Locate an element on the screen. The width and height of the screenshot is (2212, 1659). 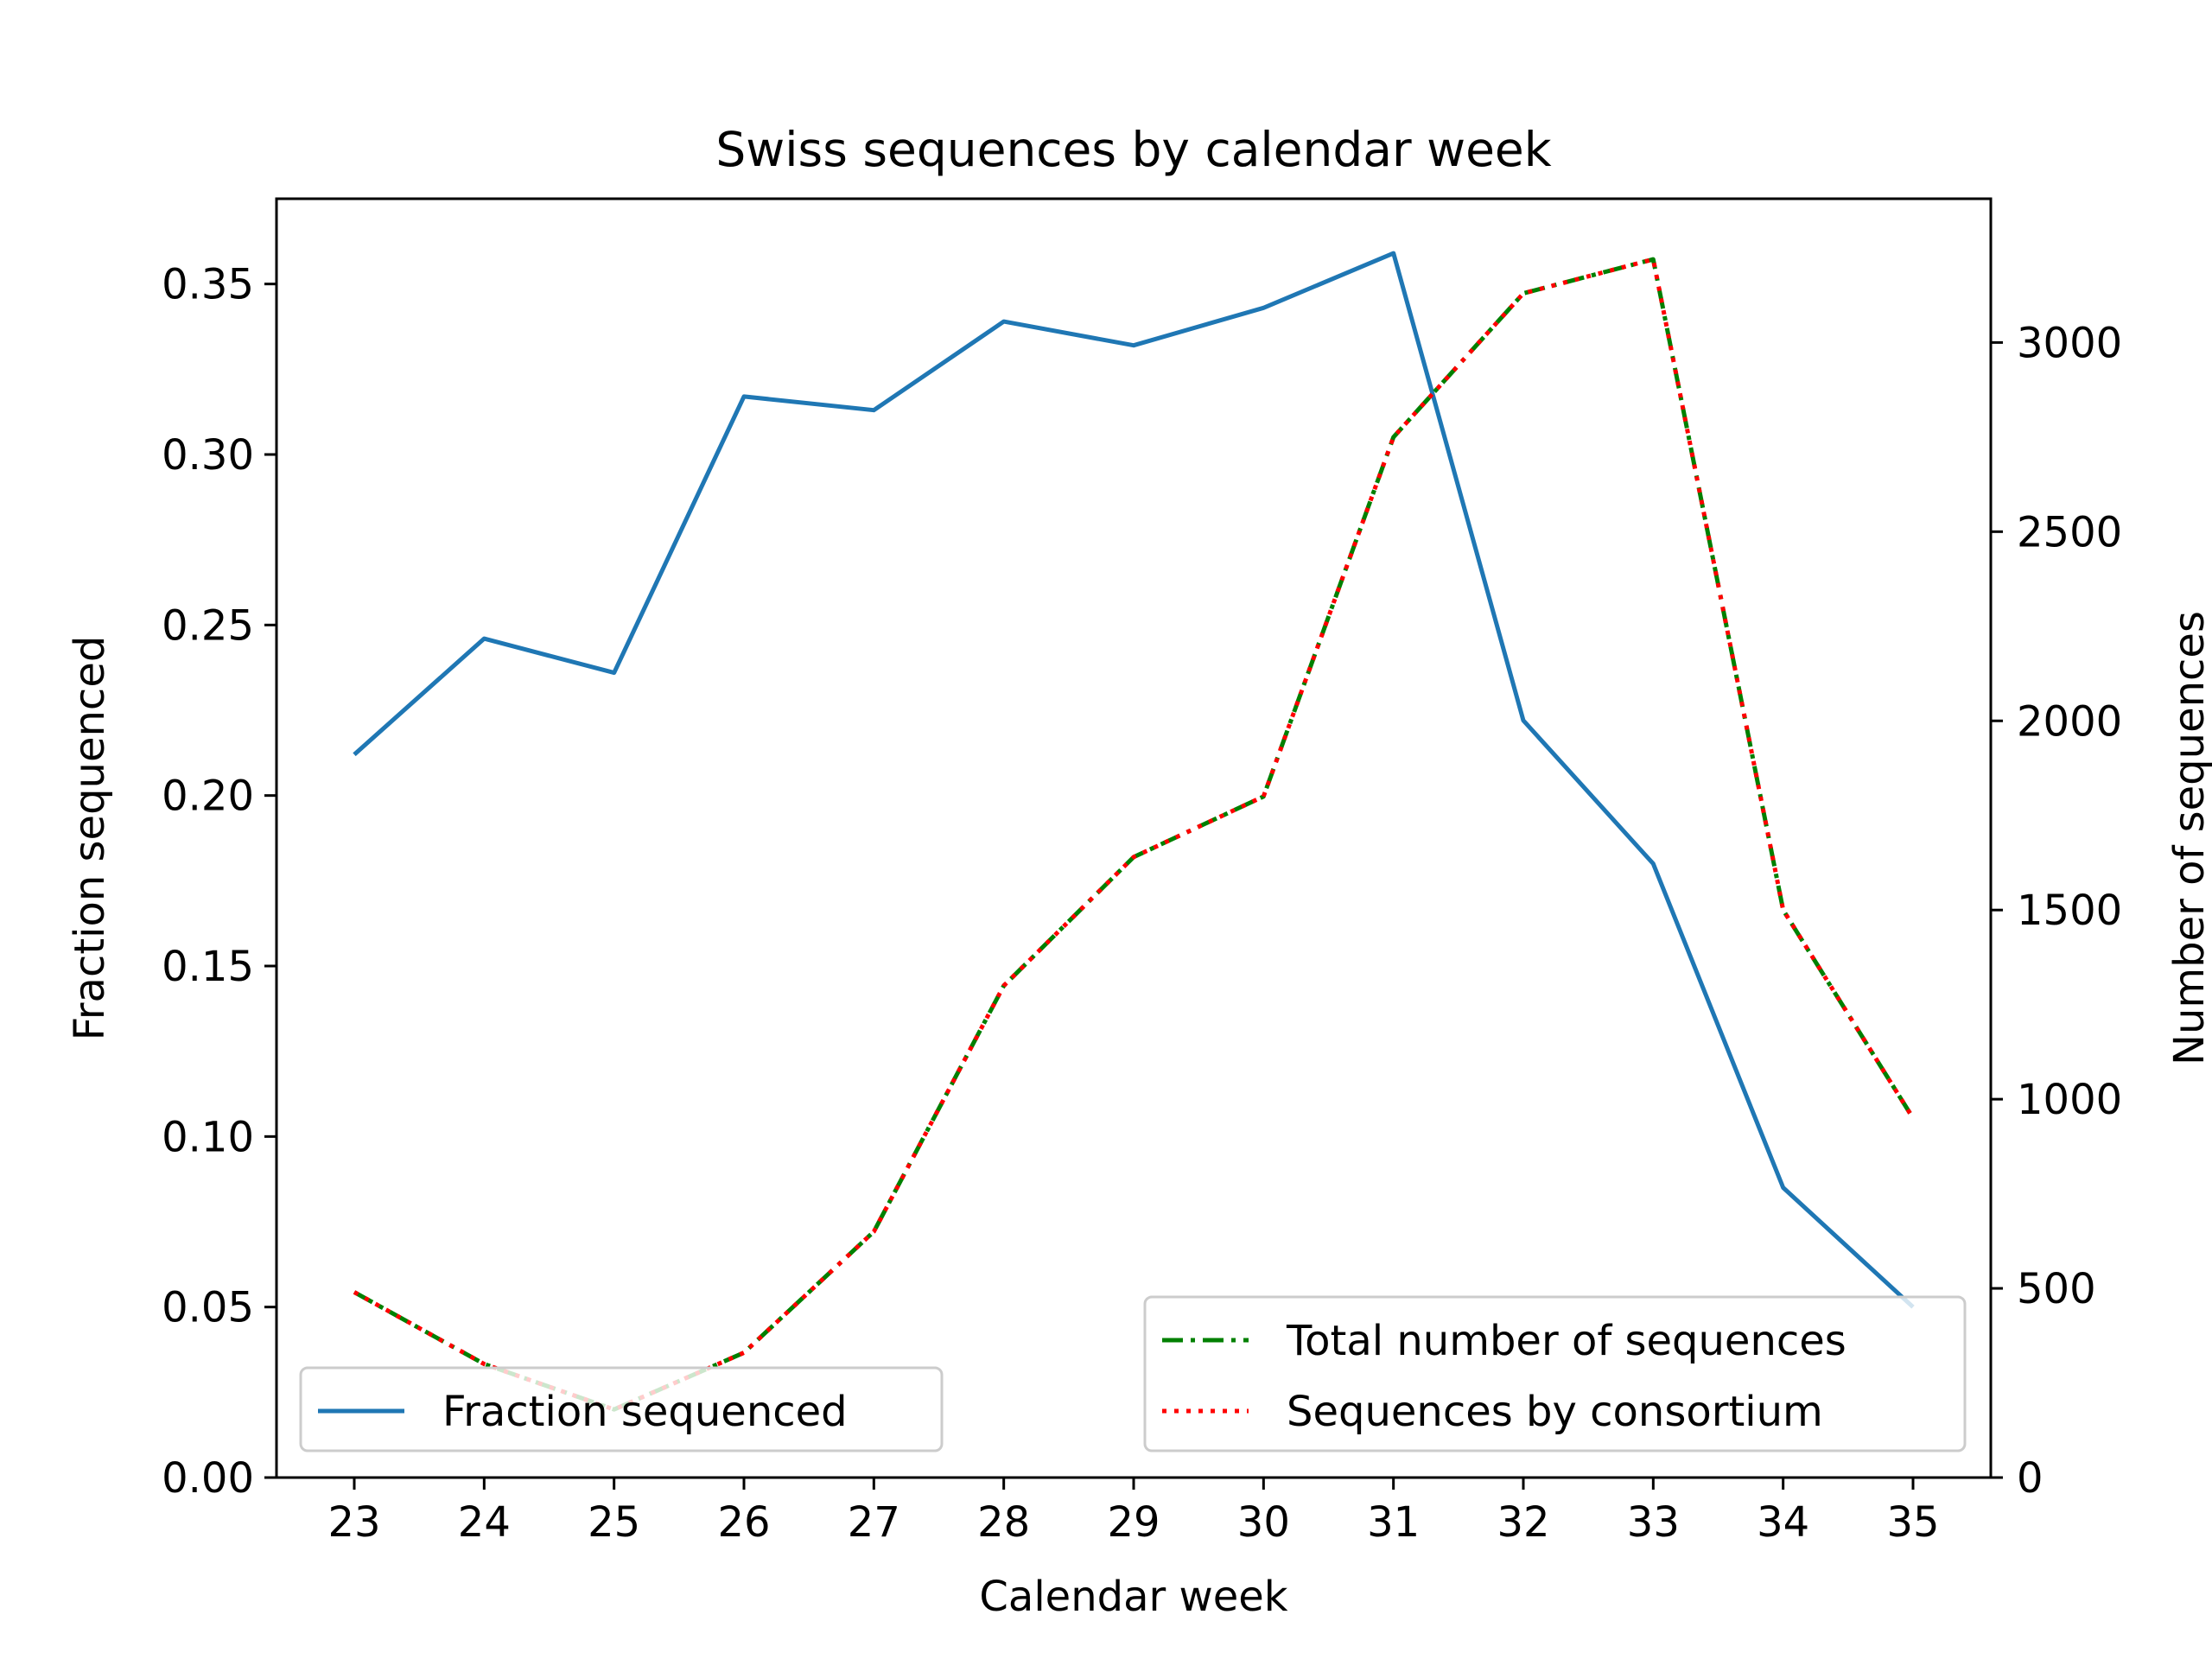
x-tick-label: 28 is located at coordinates (1003, 1522).